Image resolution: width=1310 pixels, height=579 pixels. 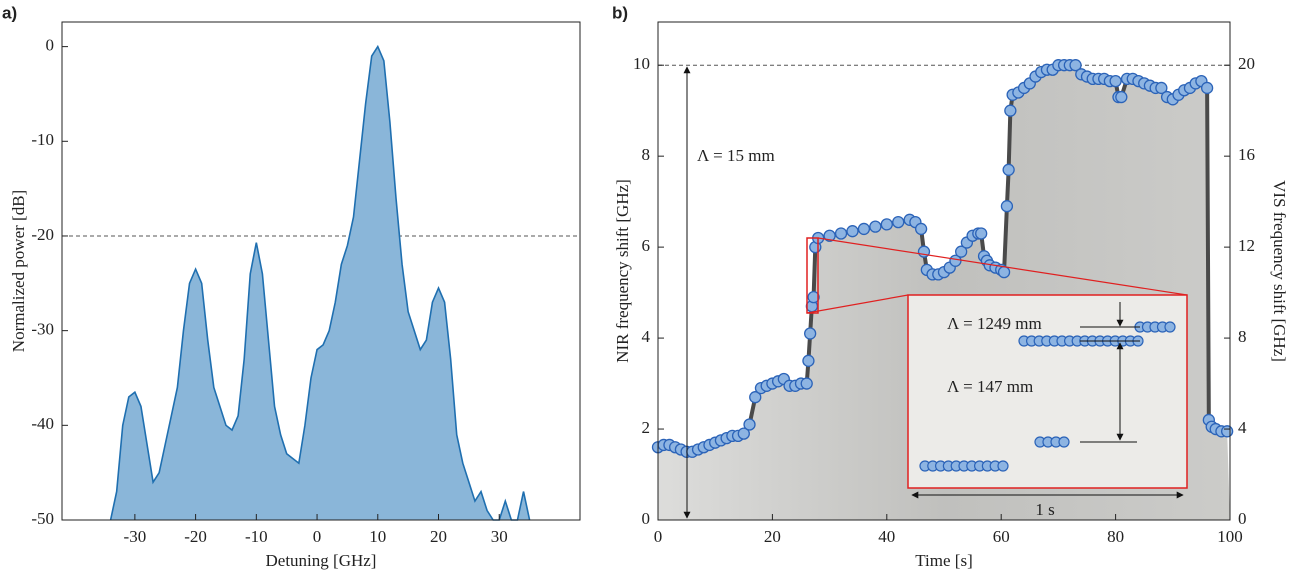 I want to click on annotation: 1 s, so click(x=1044, y=509).